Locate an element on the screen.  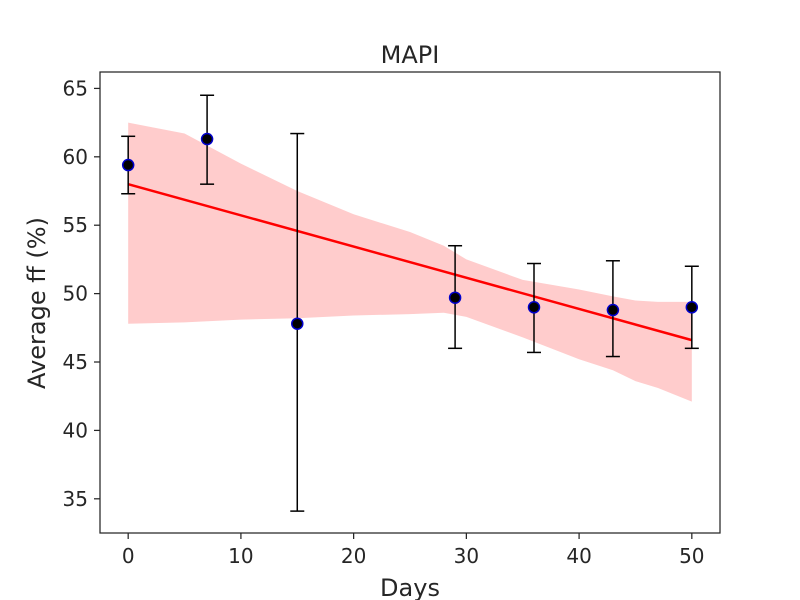
y-tick-label: 55 is located at coordinates (75, 225).